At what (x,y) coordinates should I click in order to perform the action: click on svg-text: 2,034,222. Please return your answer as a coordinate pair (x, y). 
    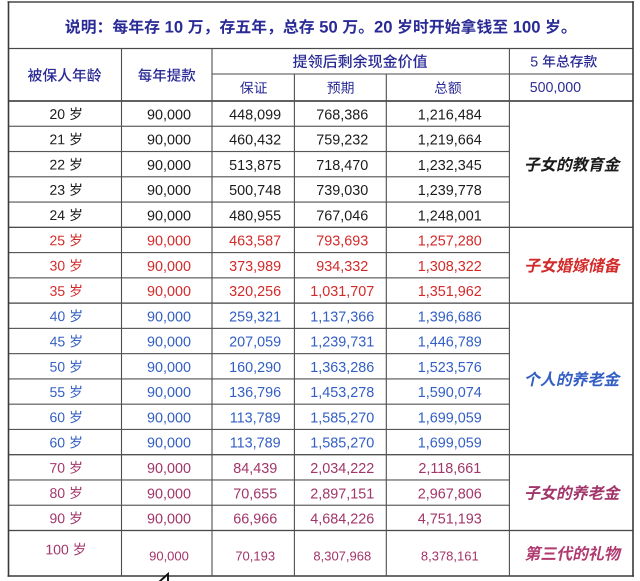
    Looking at the image, I should click on (342, 469).